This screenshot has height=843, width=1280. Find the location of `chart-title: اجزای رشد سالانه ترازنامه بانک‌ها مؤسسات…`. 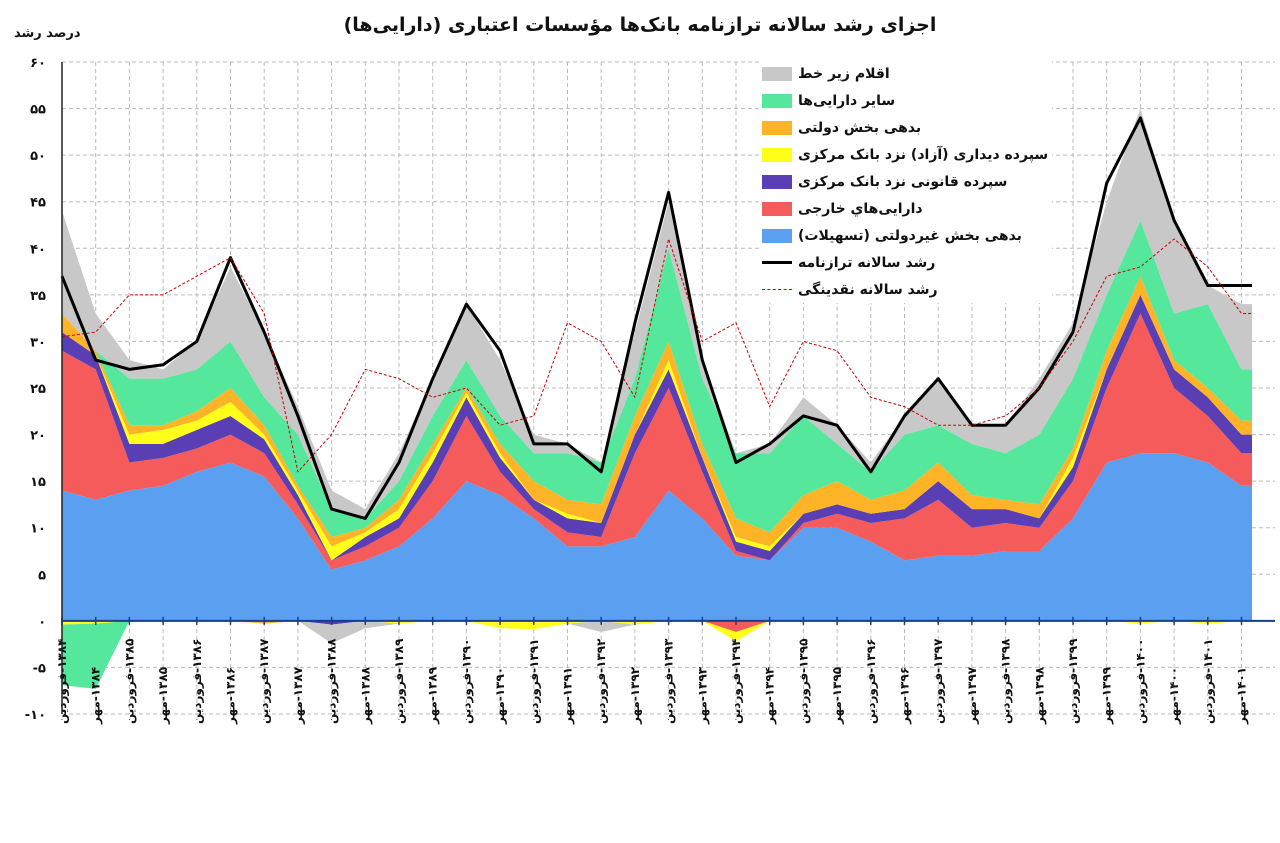

chart-title: اجزای رشد سالانه ترازنامه بانک‌ها مؤسسات… is located at coordinates (640, 25).